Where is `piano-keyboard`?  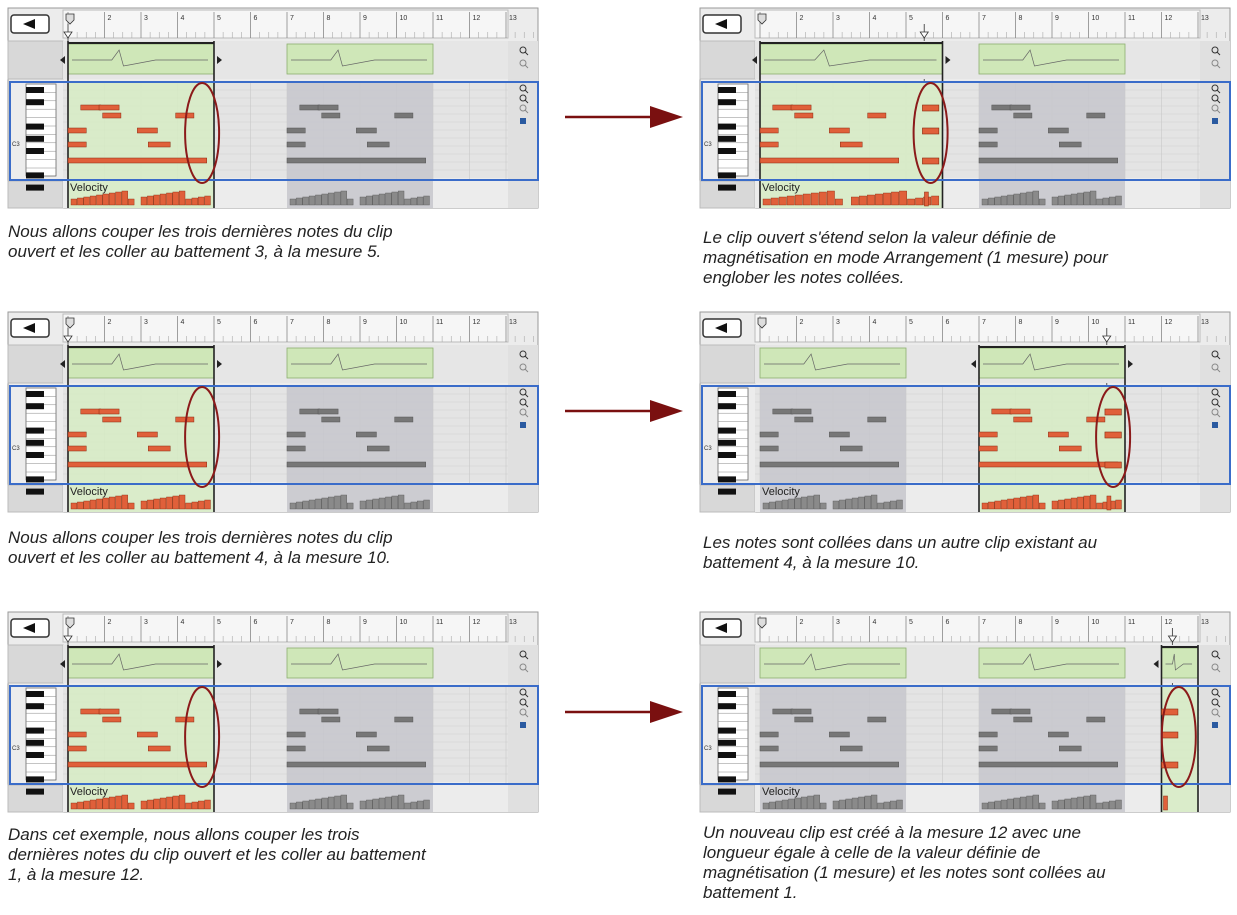 piano-keyboard is located at coordinates (41, 434).